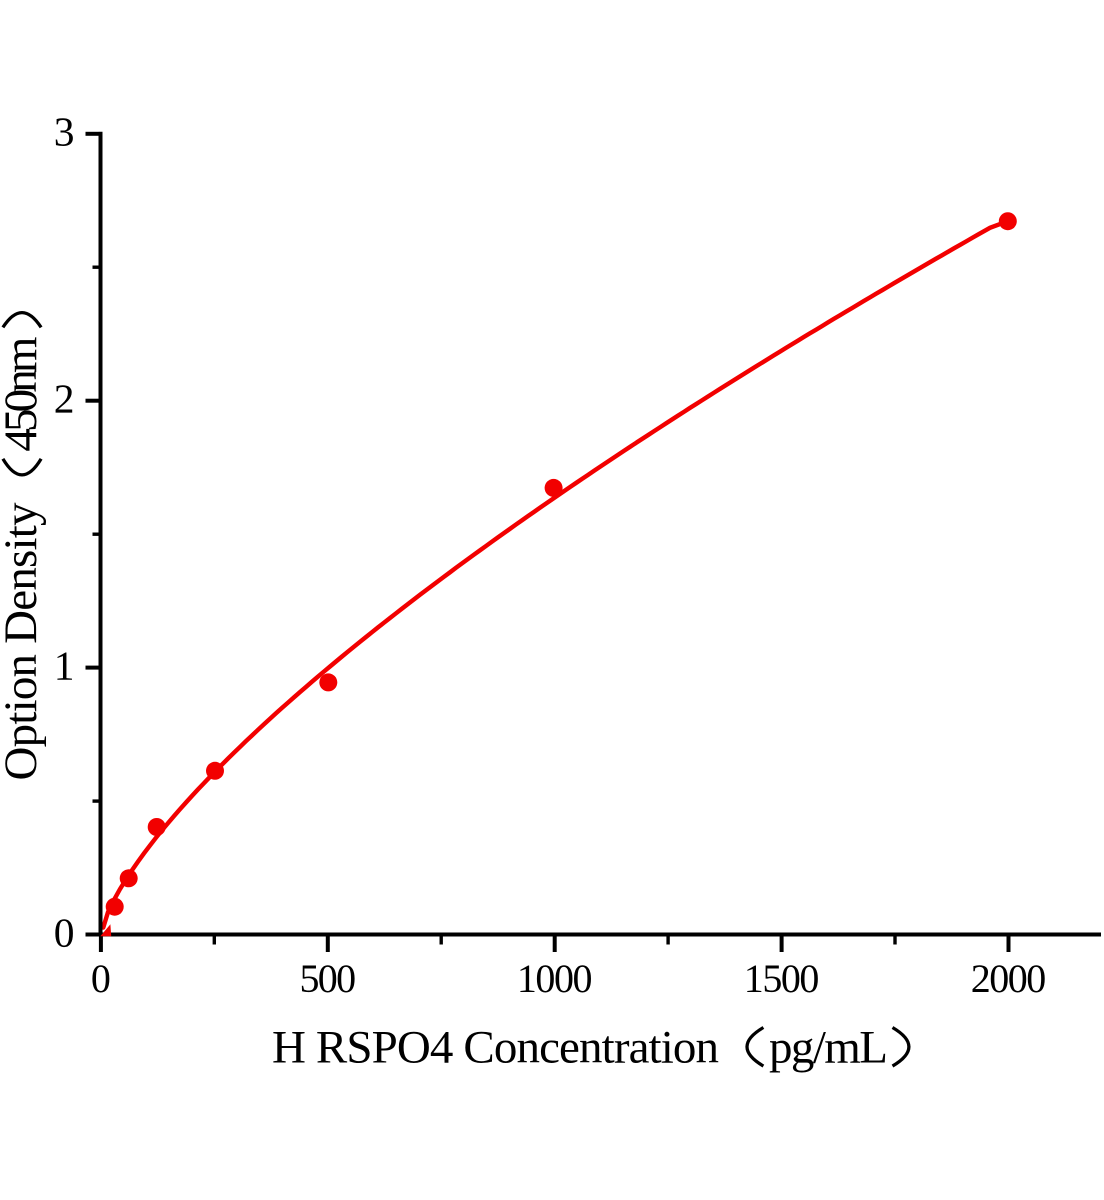  Describe the element at coordinates (555, 978) in the screenshot. I see `svg-text: 1000` at that location.